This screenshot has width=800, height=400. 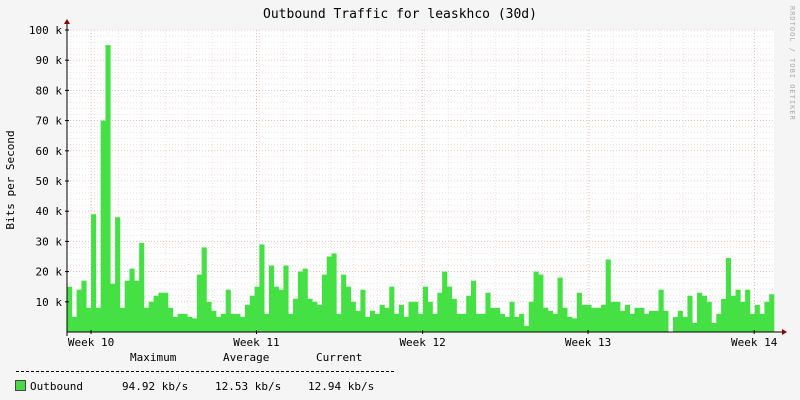 I want to click on legend-maximum-outbound: 94.92 kb/s, so click(x=155, y=386).